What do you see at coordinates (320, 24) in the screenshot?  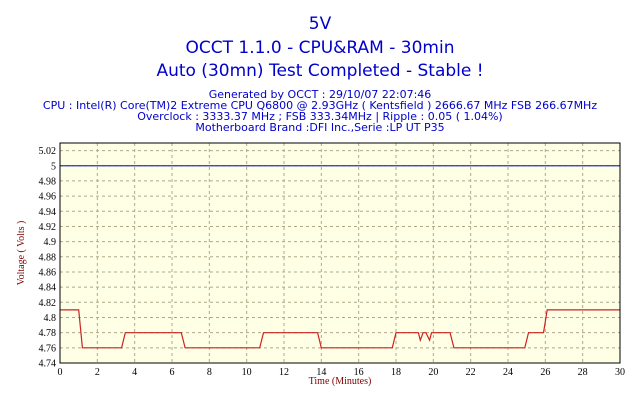 I see `chart-title: 5V` at bounding box center [320, 24].